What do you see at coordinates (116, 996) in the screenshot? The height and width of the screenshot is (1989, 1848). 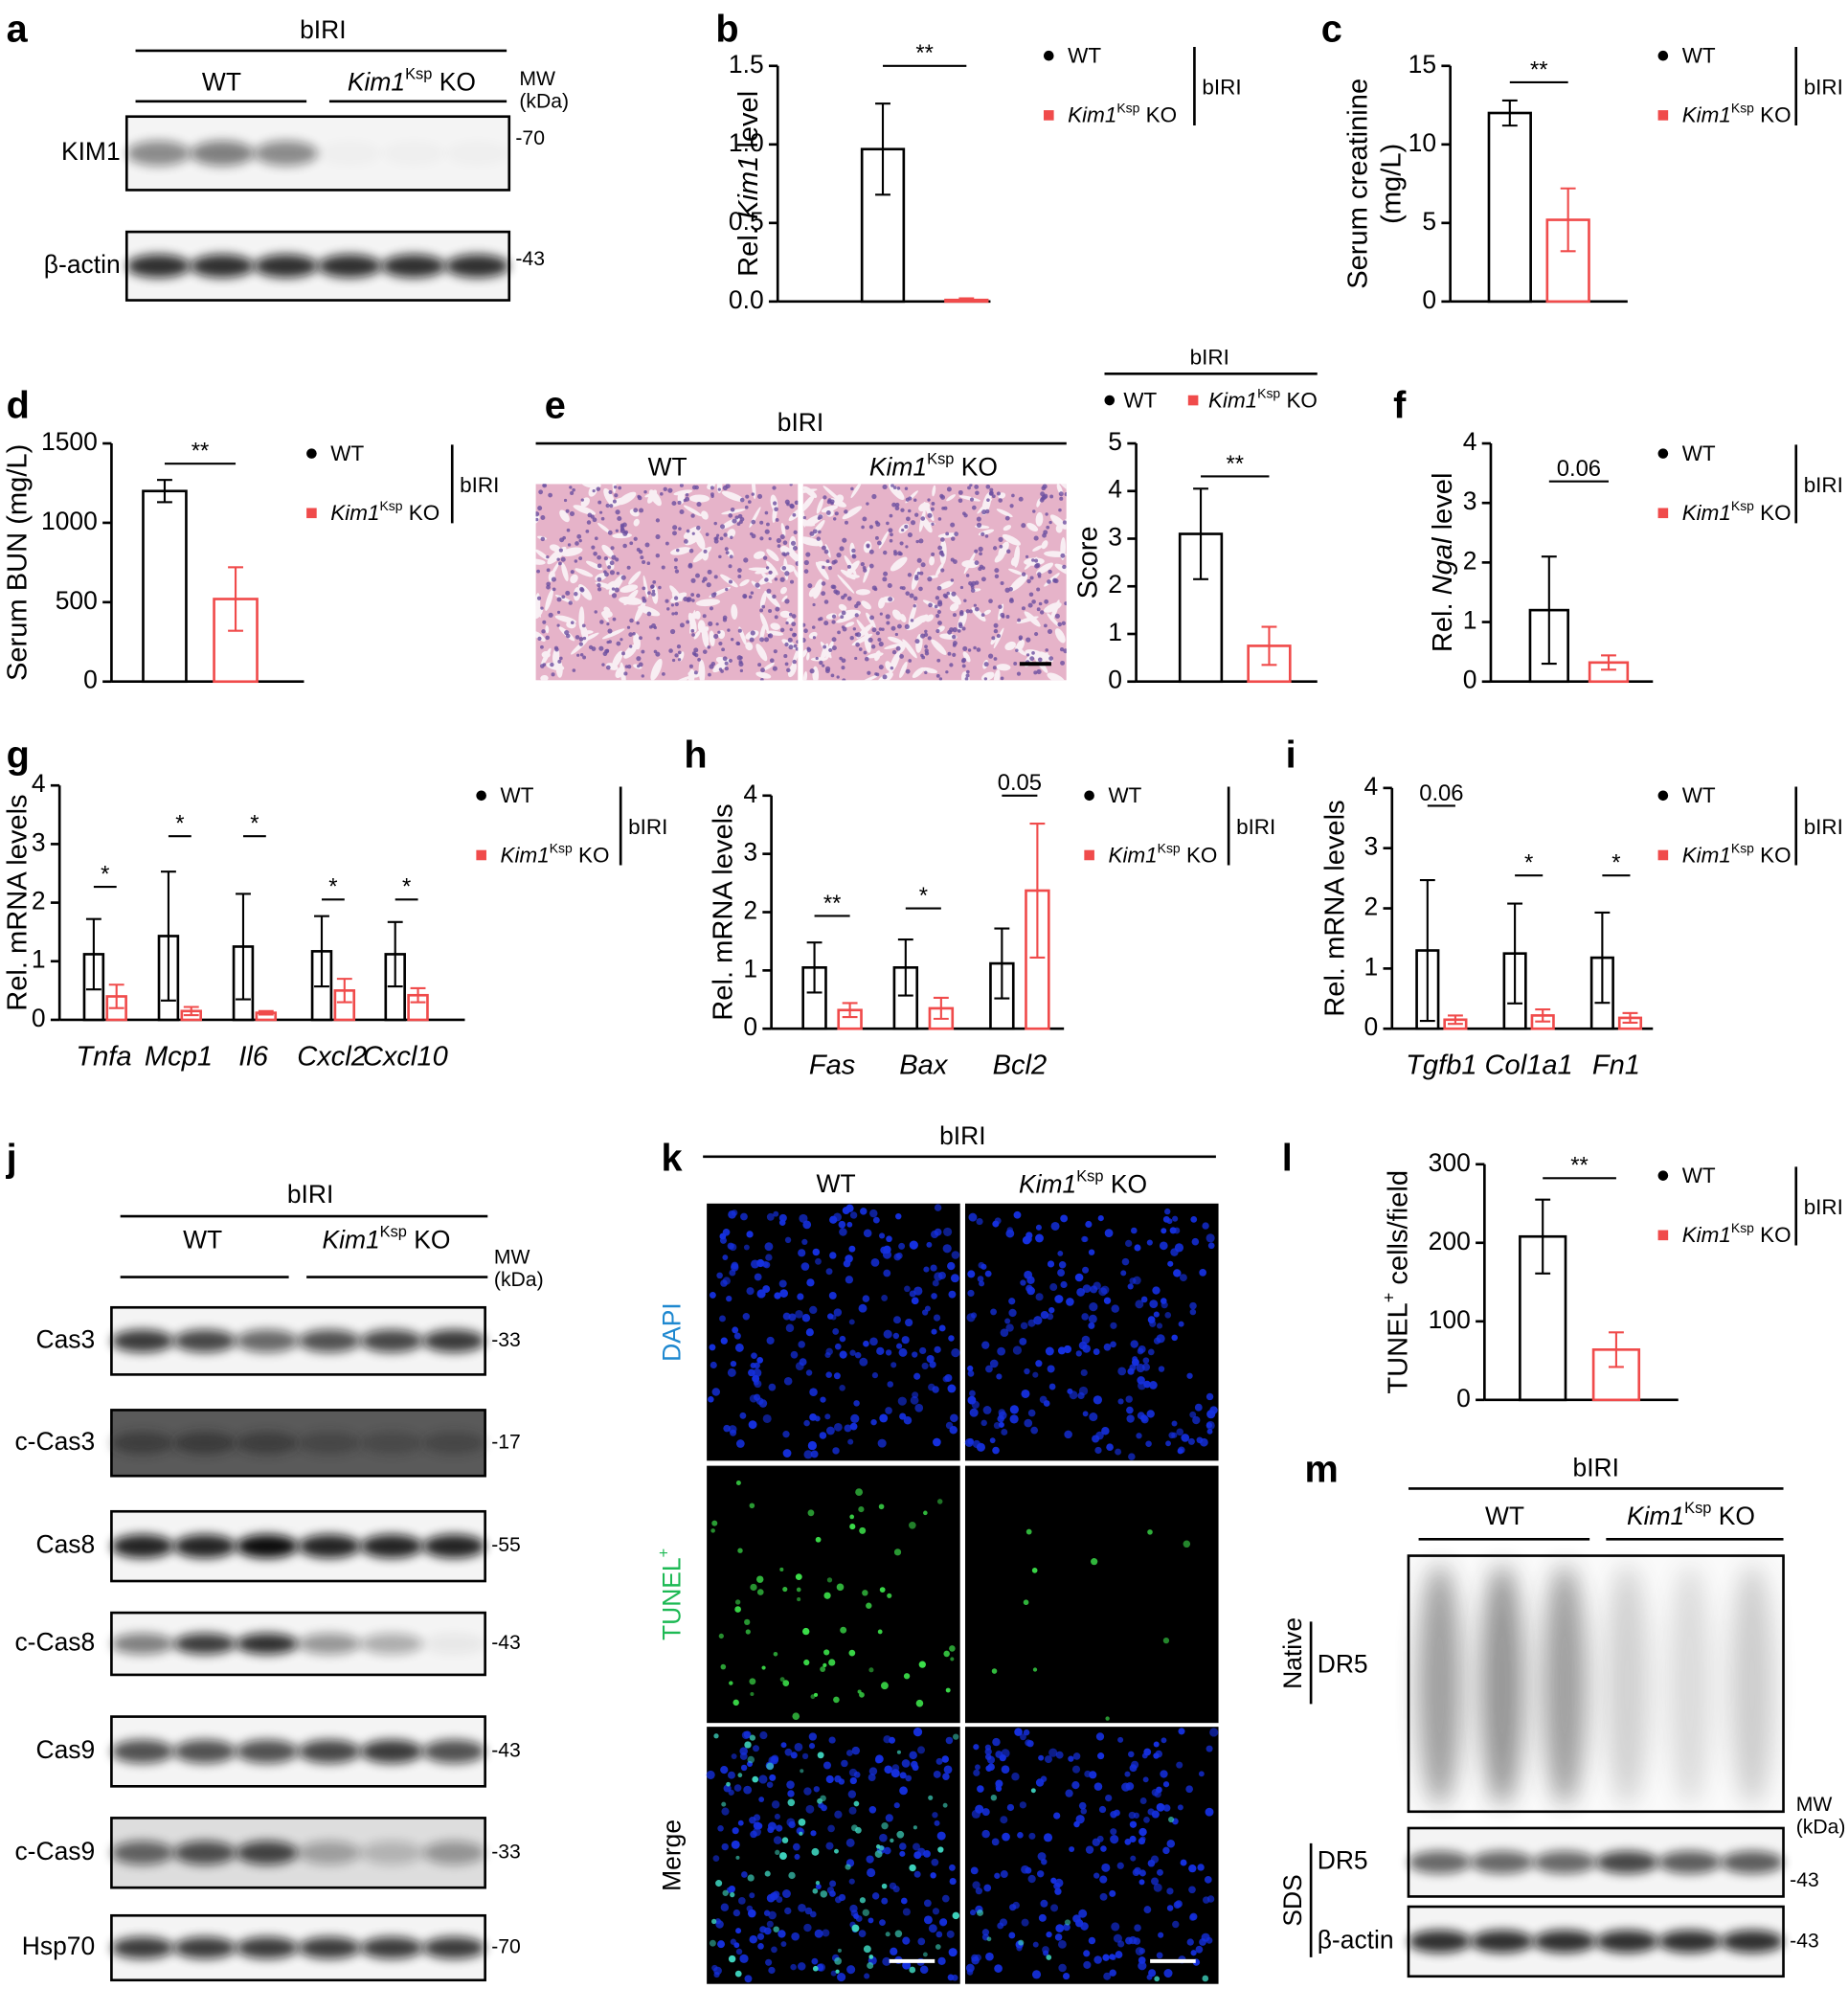 I see `error-bar` at bounding box center [116, 996].